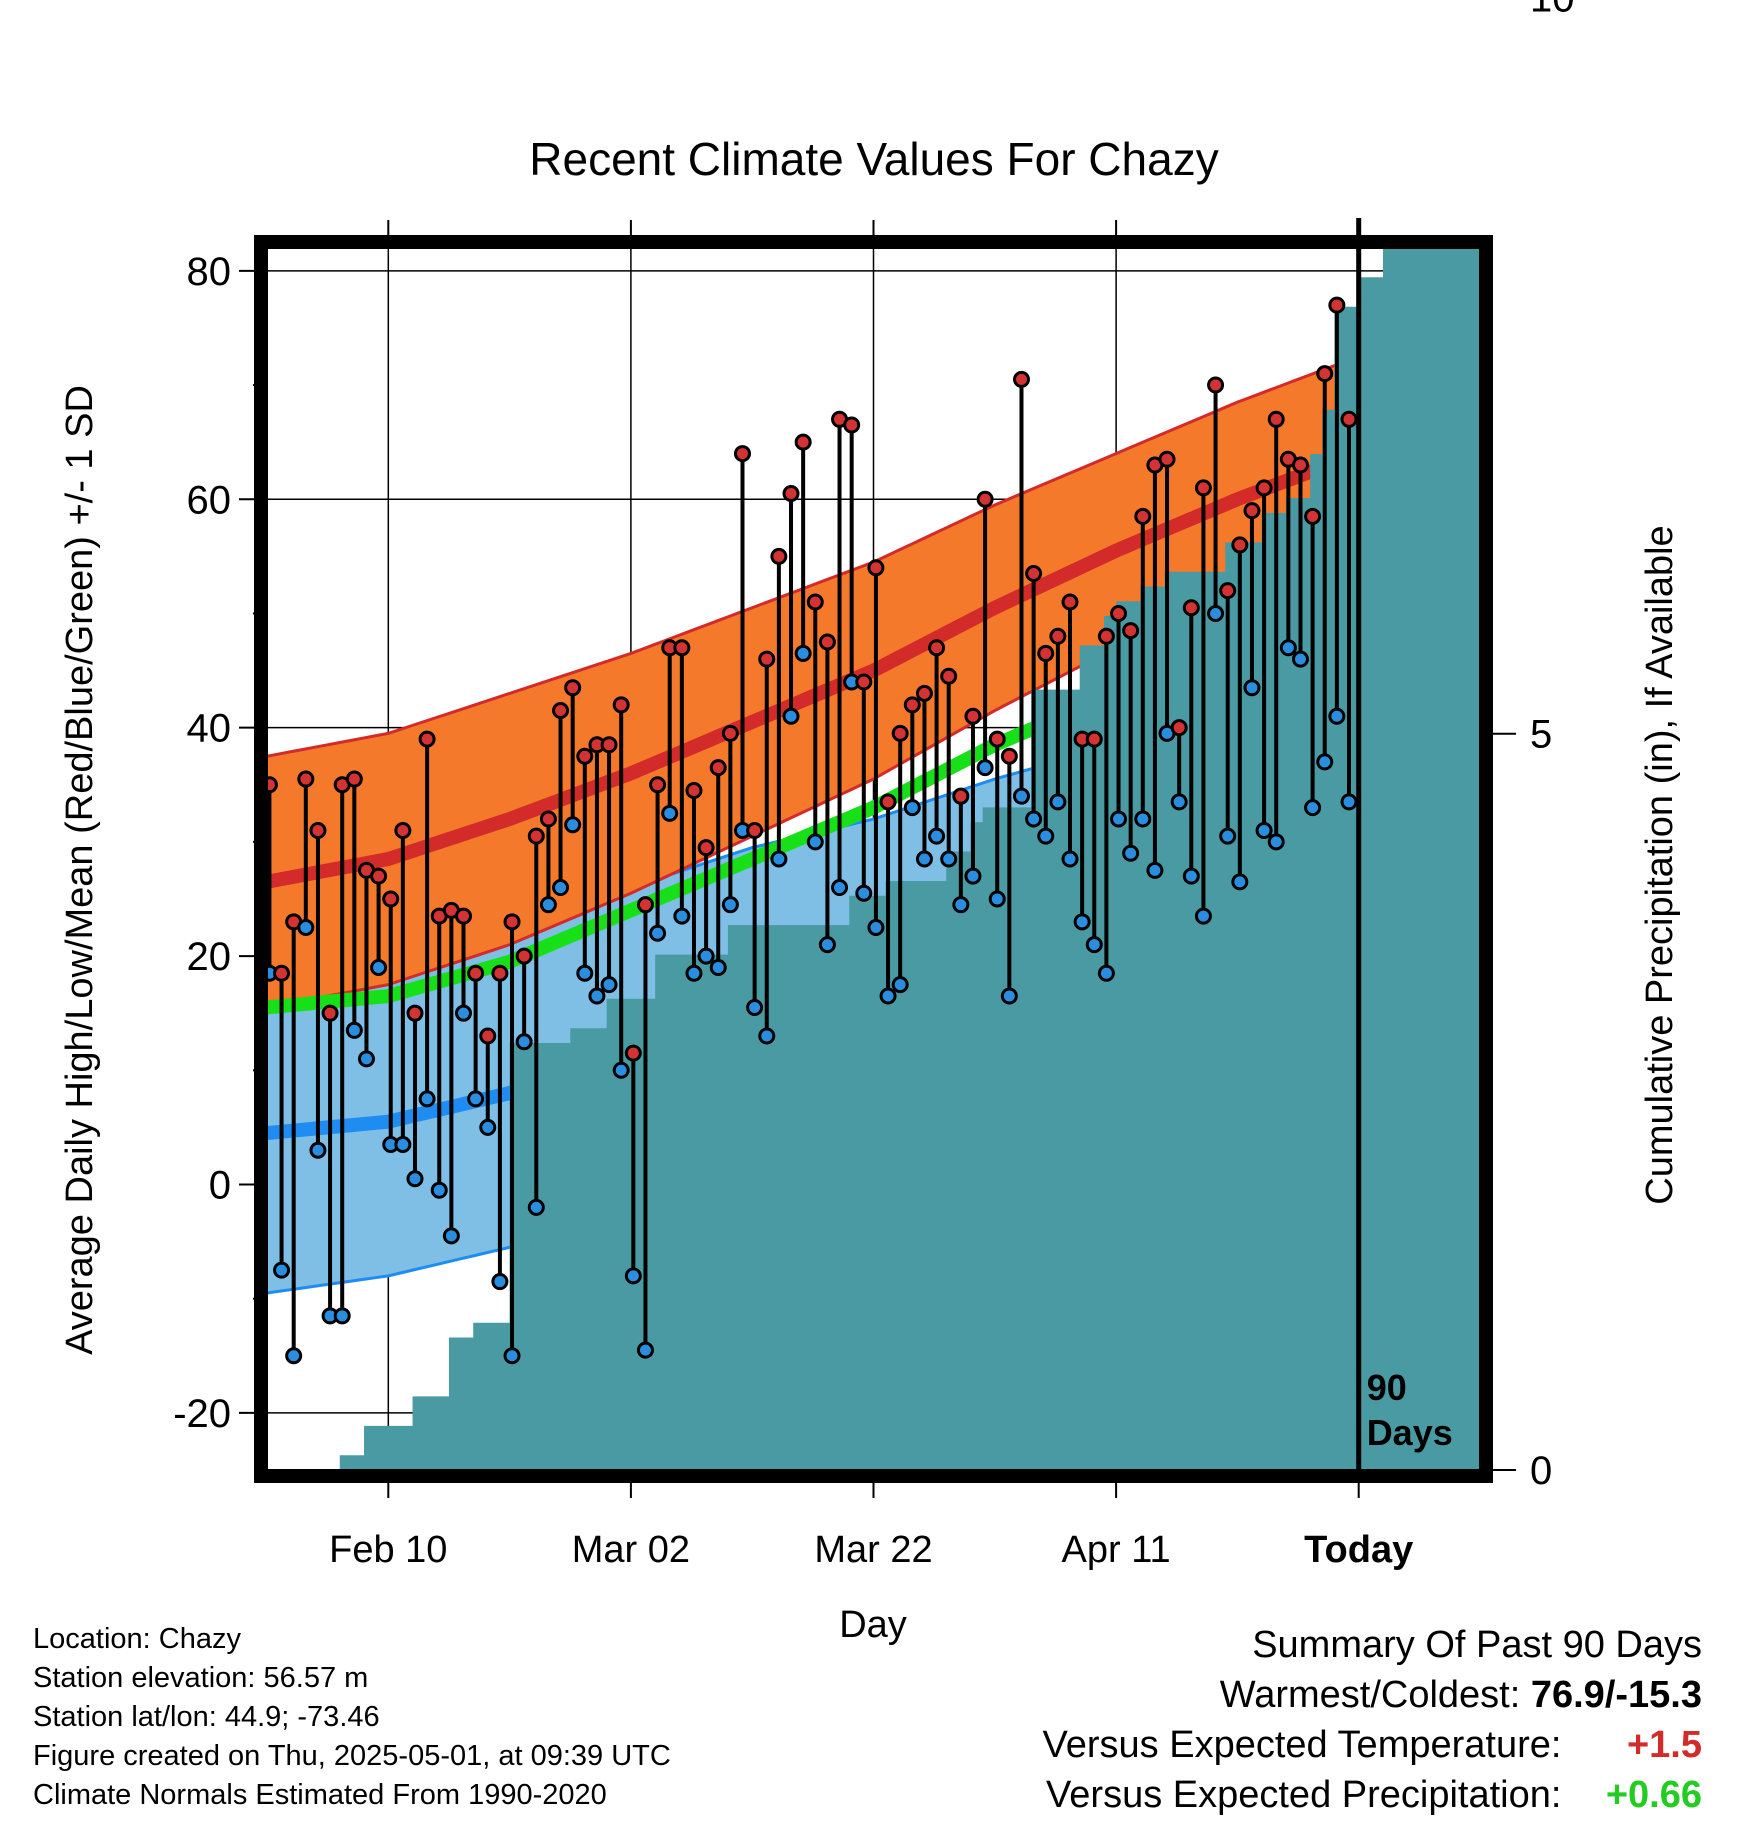 The image size is (1748, 1828). I want to click on latlon-text: Station lat/lon: 44.9; -73.46, so click(206, 1717).